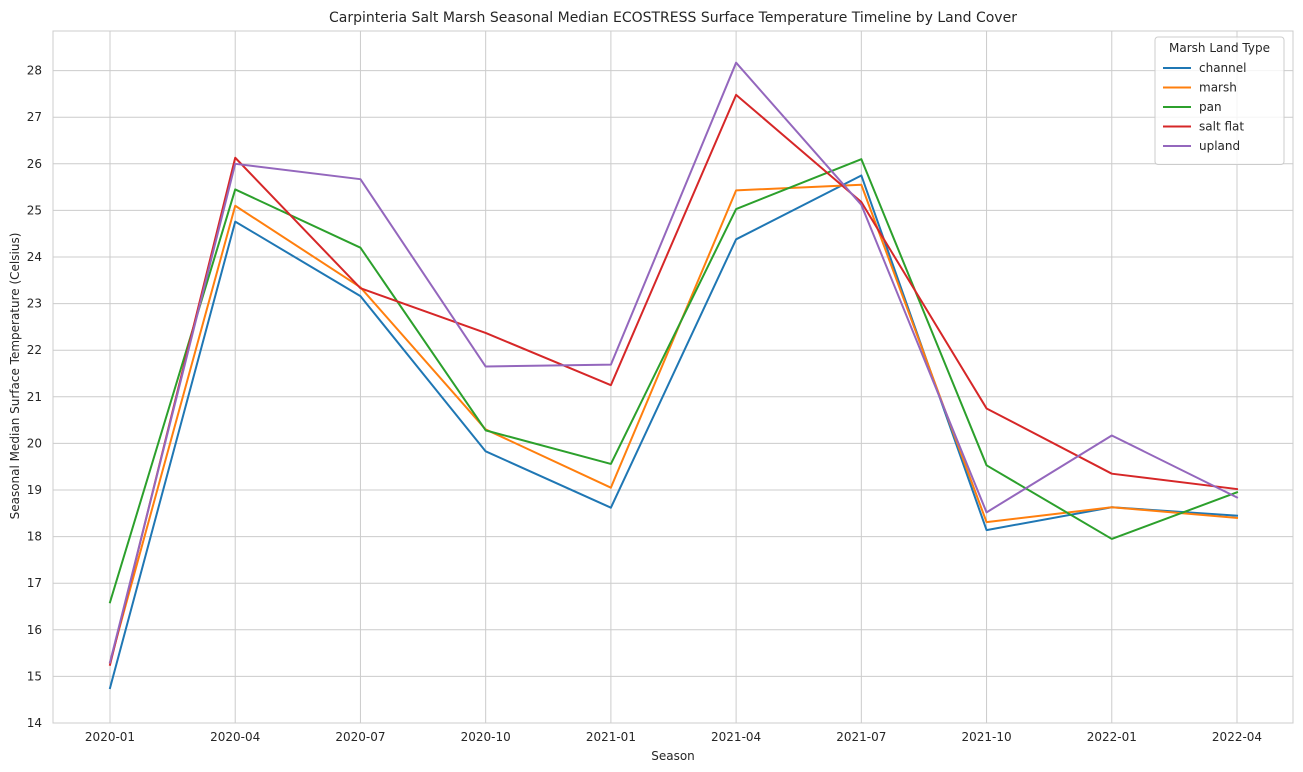  I want to click on y-tick-label: 16, so click(34, 630).